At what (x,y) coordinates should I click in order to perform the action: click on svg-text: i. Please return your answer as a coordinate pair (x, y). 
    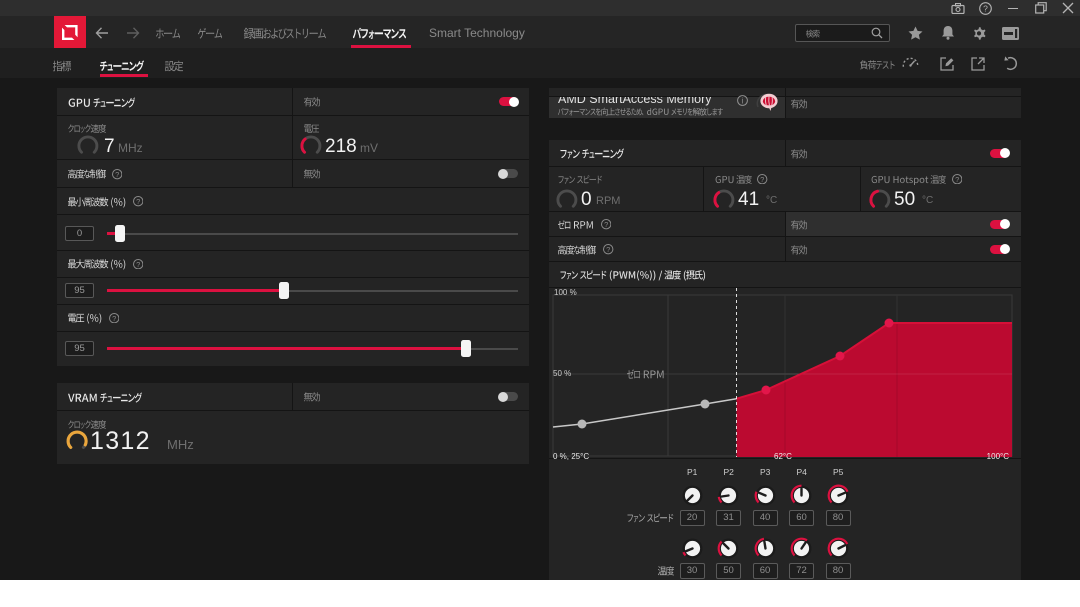
    Looking at the image, I should click on (743, 100).